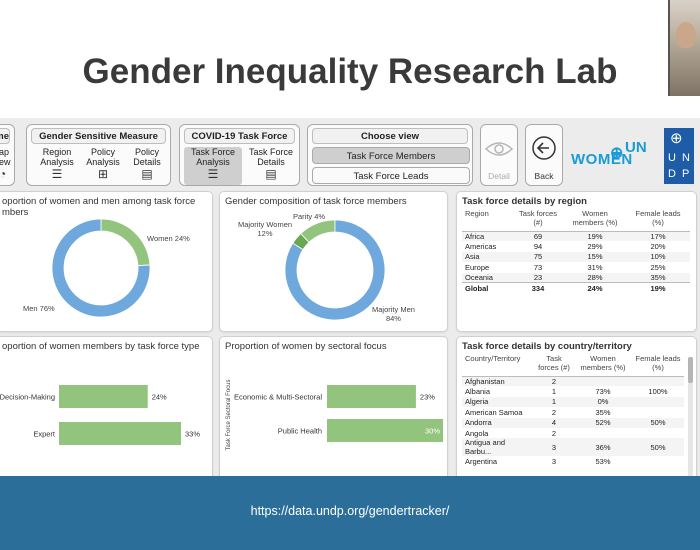  What do you see at coordinates (57, 174) in the screenshot?
I see `bar-list-icon: ☰` at bounding box center [57, 174].